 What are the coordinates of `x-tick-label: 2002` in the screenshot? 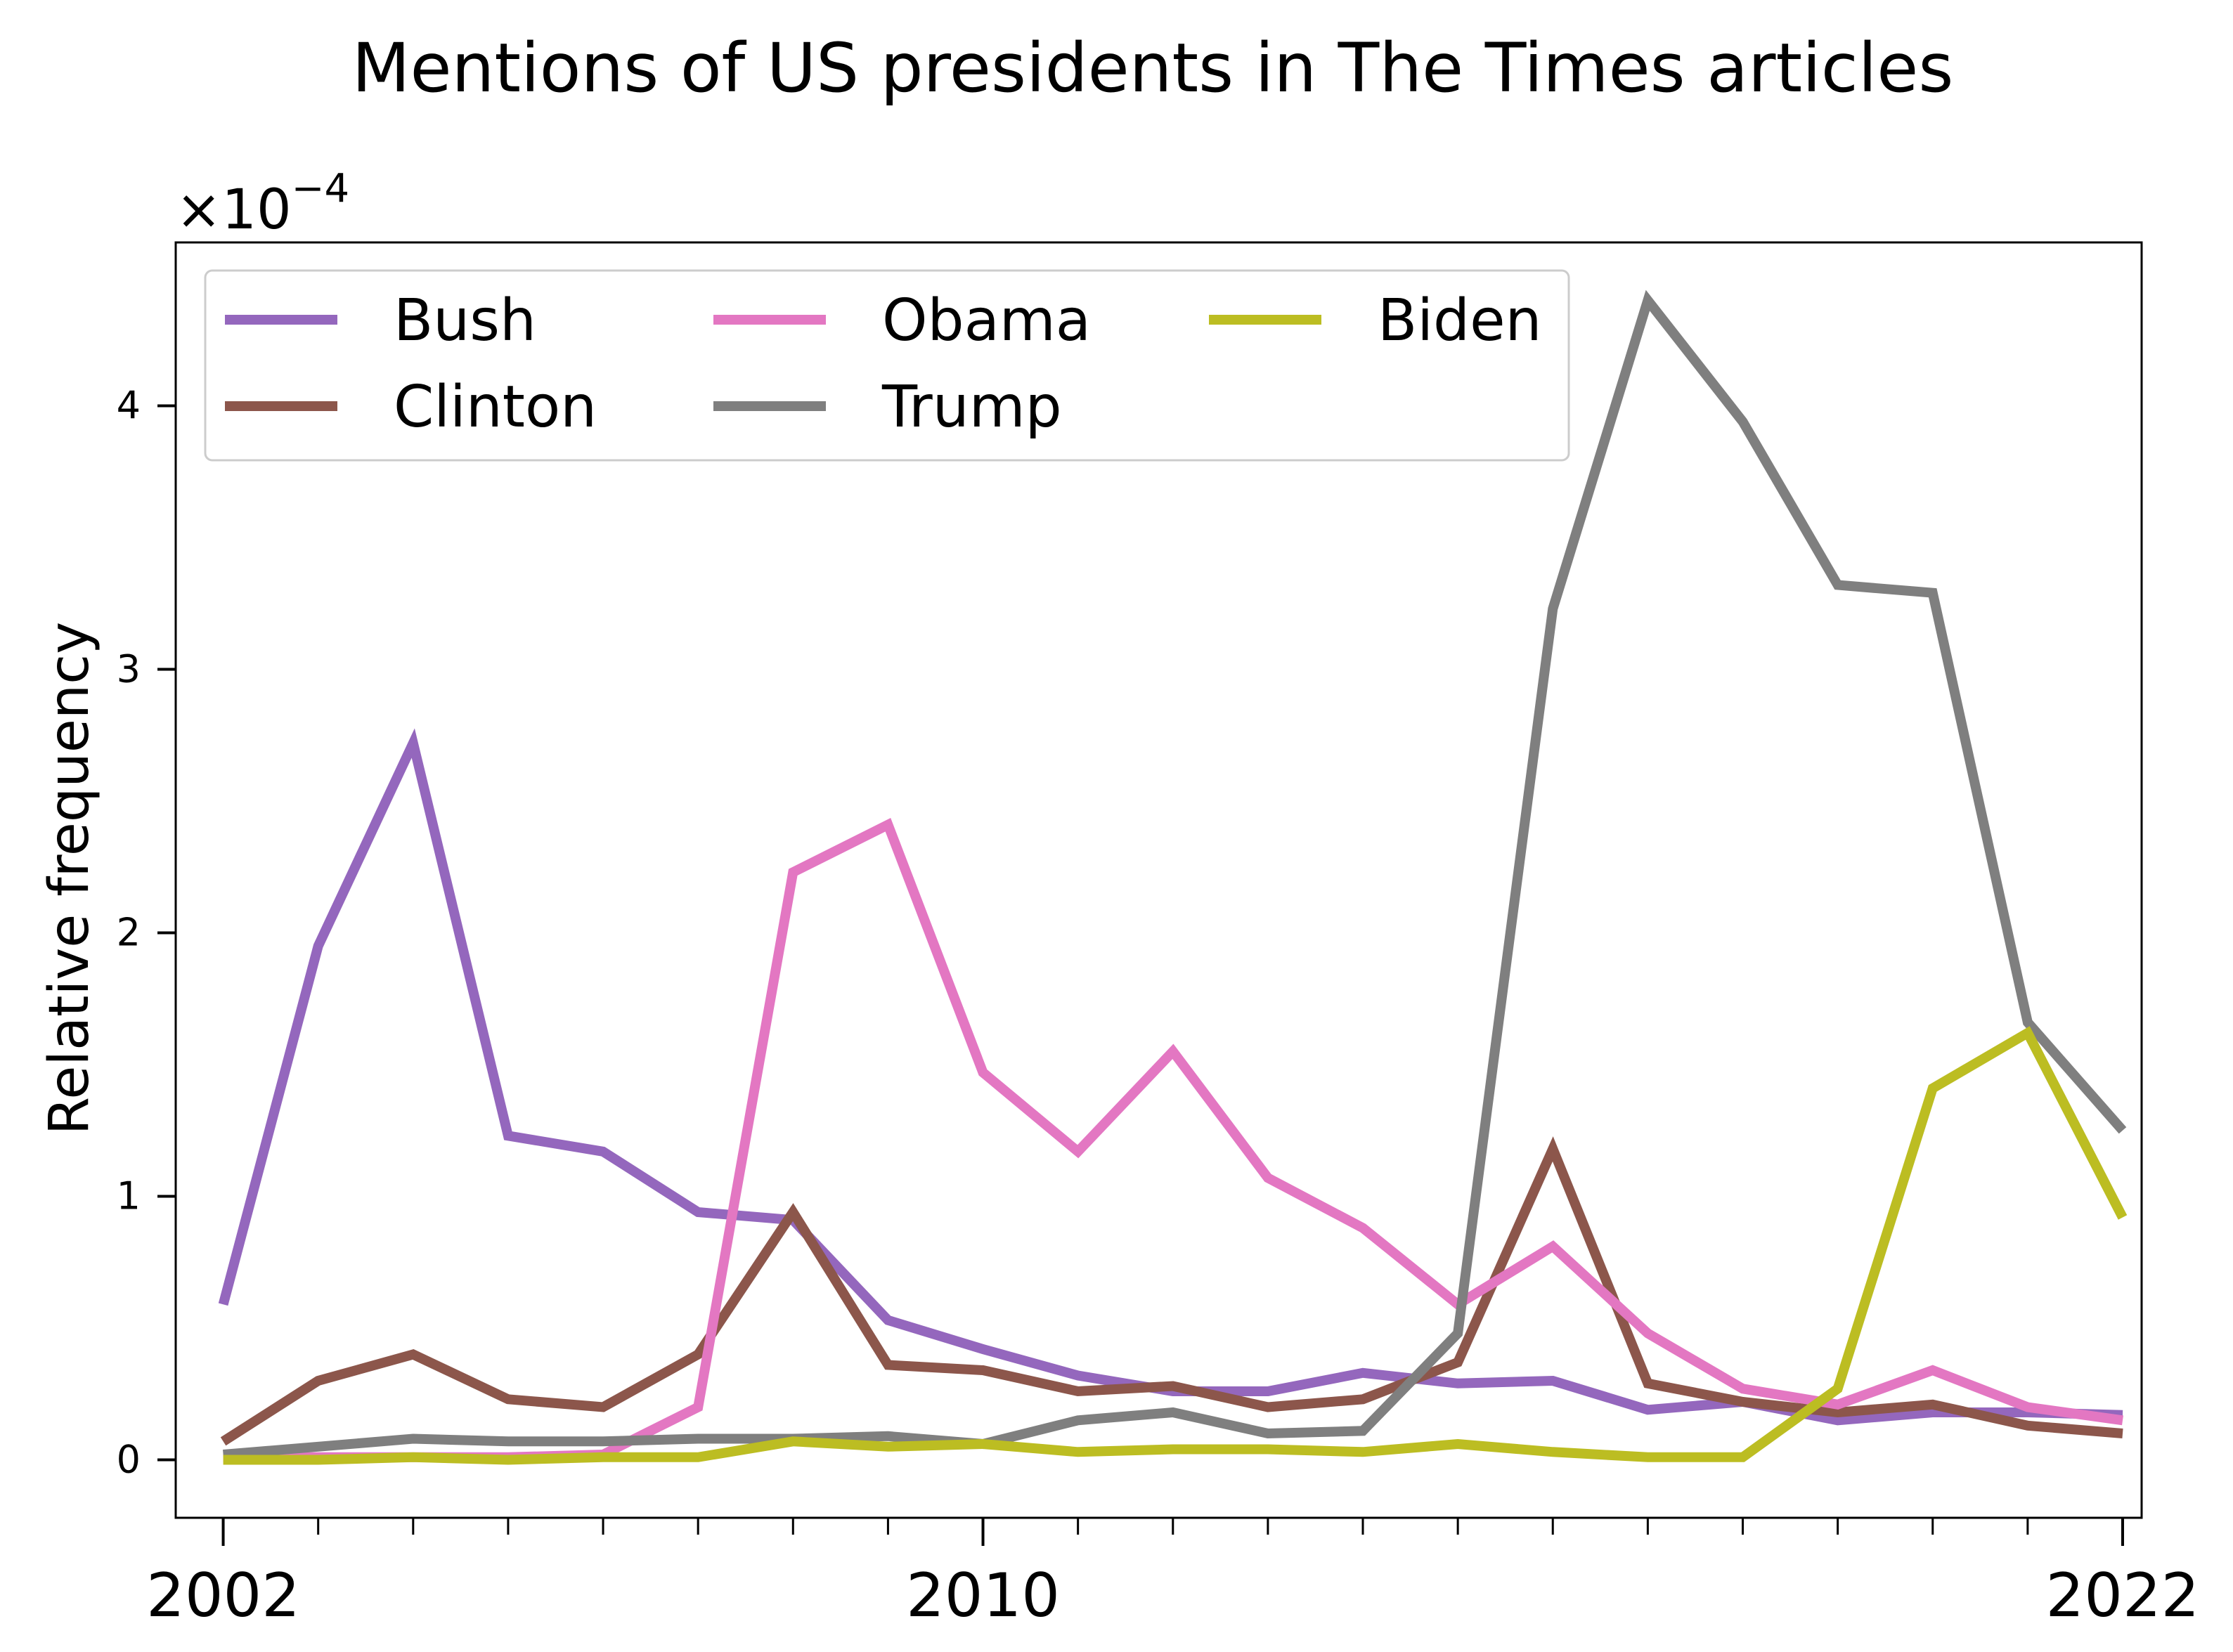 It's located at (223, 1596).